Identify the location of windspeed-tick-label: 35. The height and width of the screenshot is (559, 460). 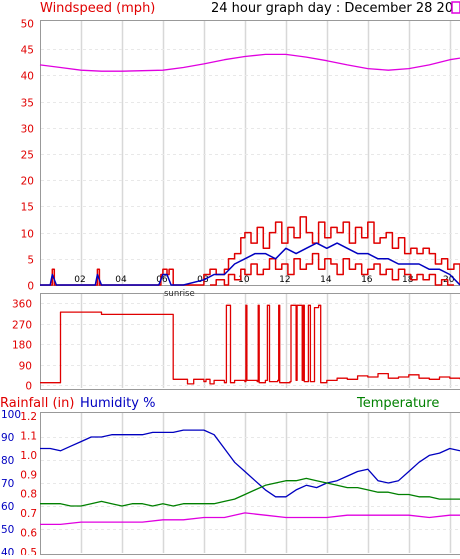
(27, 104).